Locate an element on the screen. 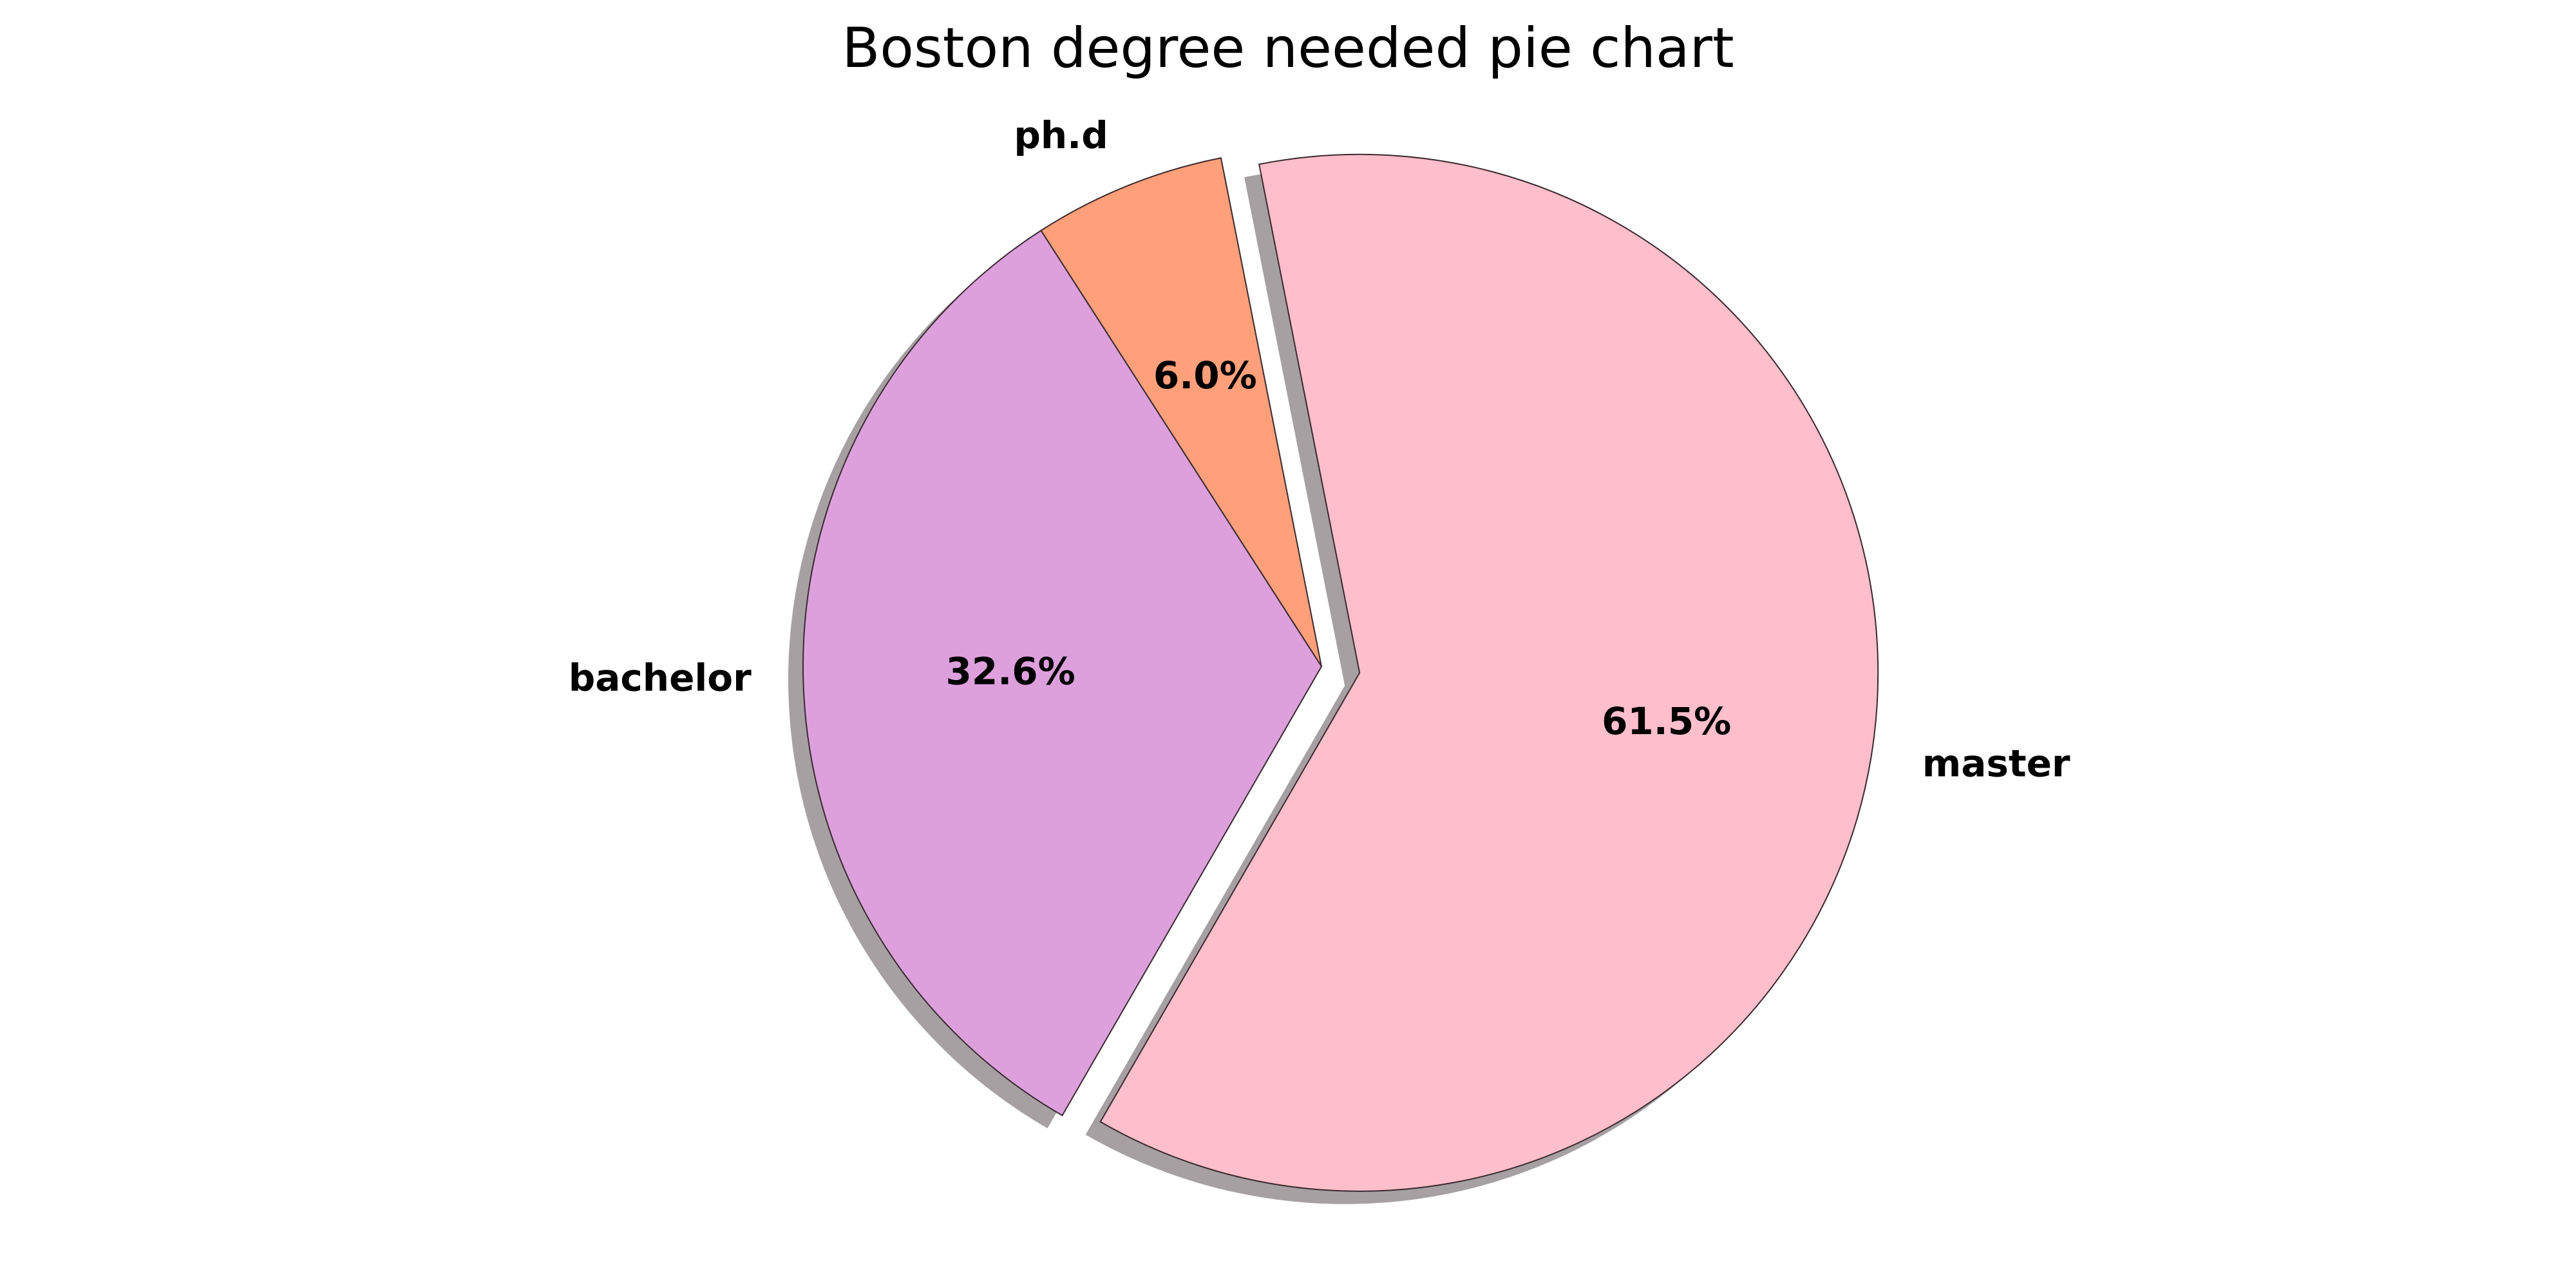 Image resolution: width=2576 pixels, height=1286 pixels. slice-bachelor is located at coordinates (1062, 673).